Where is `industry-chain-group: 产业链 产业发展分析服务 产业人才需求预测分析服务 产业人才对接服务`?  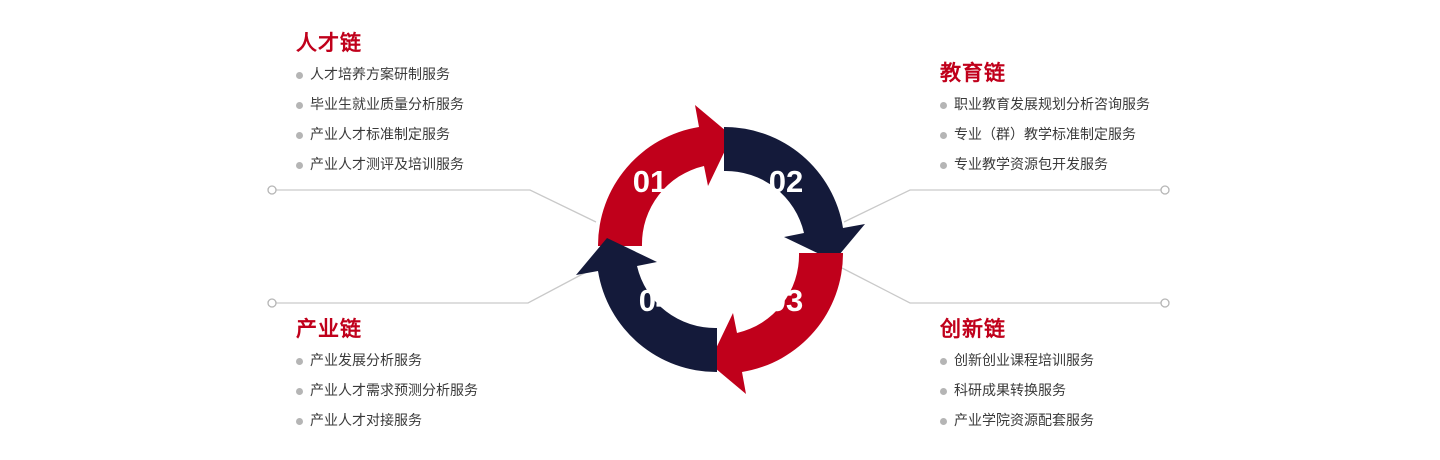
industry-chain-group: 产业链 产业发展分析服务 产业人才需求预测分析服务 产业人才对接服务 is located at coordinates (387, 375).